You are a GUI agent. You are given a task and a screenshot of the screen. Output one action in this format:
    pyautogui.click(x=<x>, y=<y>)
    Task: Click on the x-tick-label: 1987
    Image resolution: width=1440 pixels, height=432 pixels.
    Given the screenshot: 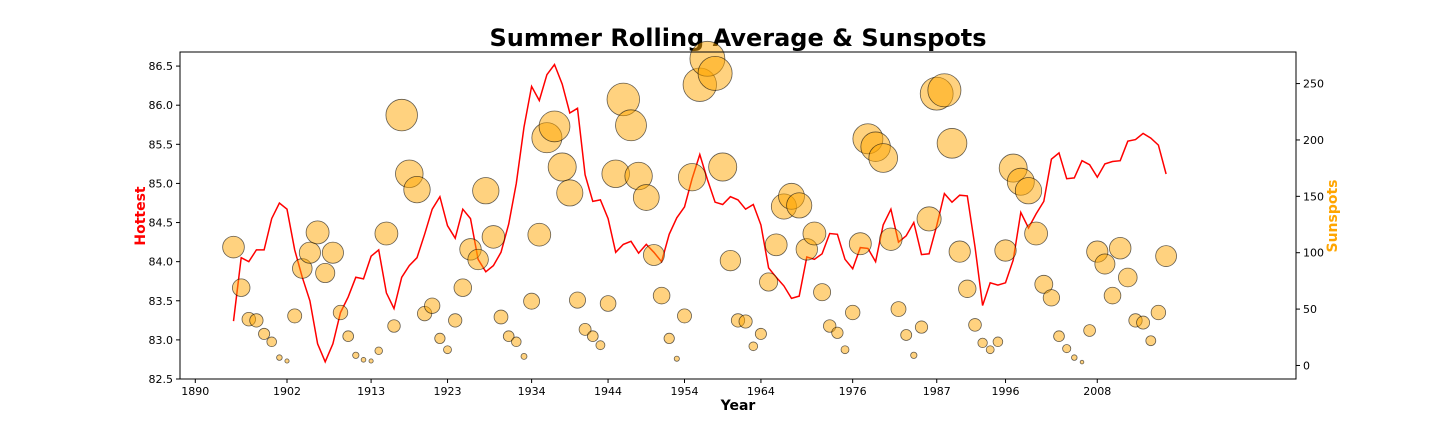 What is the action you would take?
    pyautogui.click(x=937, y=391)
    